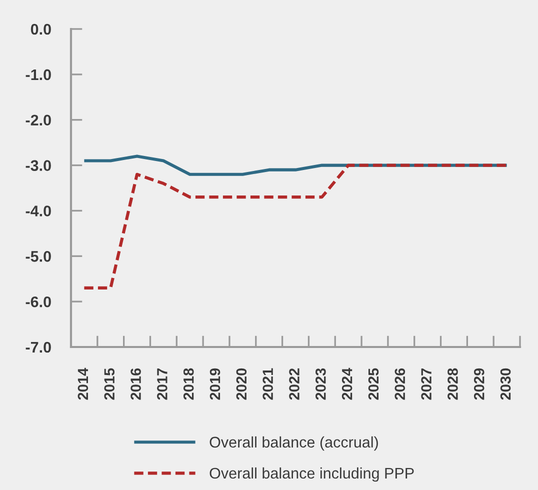 The width and height of the screenshot is (538, 490). What do you see at coordinates (38, 347) in the screenshot?
I see `y-tick-label: -7.0` at bounding box center [38, 347].